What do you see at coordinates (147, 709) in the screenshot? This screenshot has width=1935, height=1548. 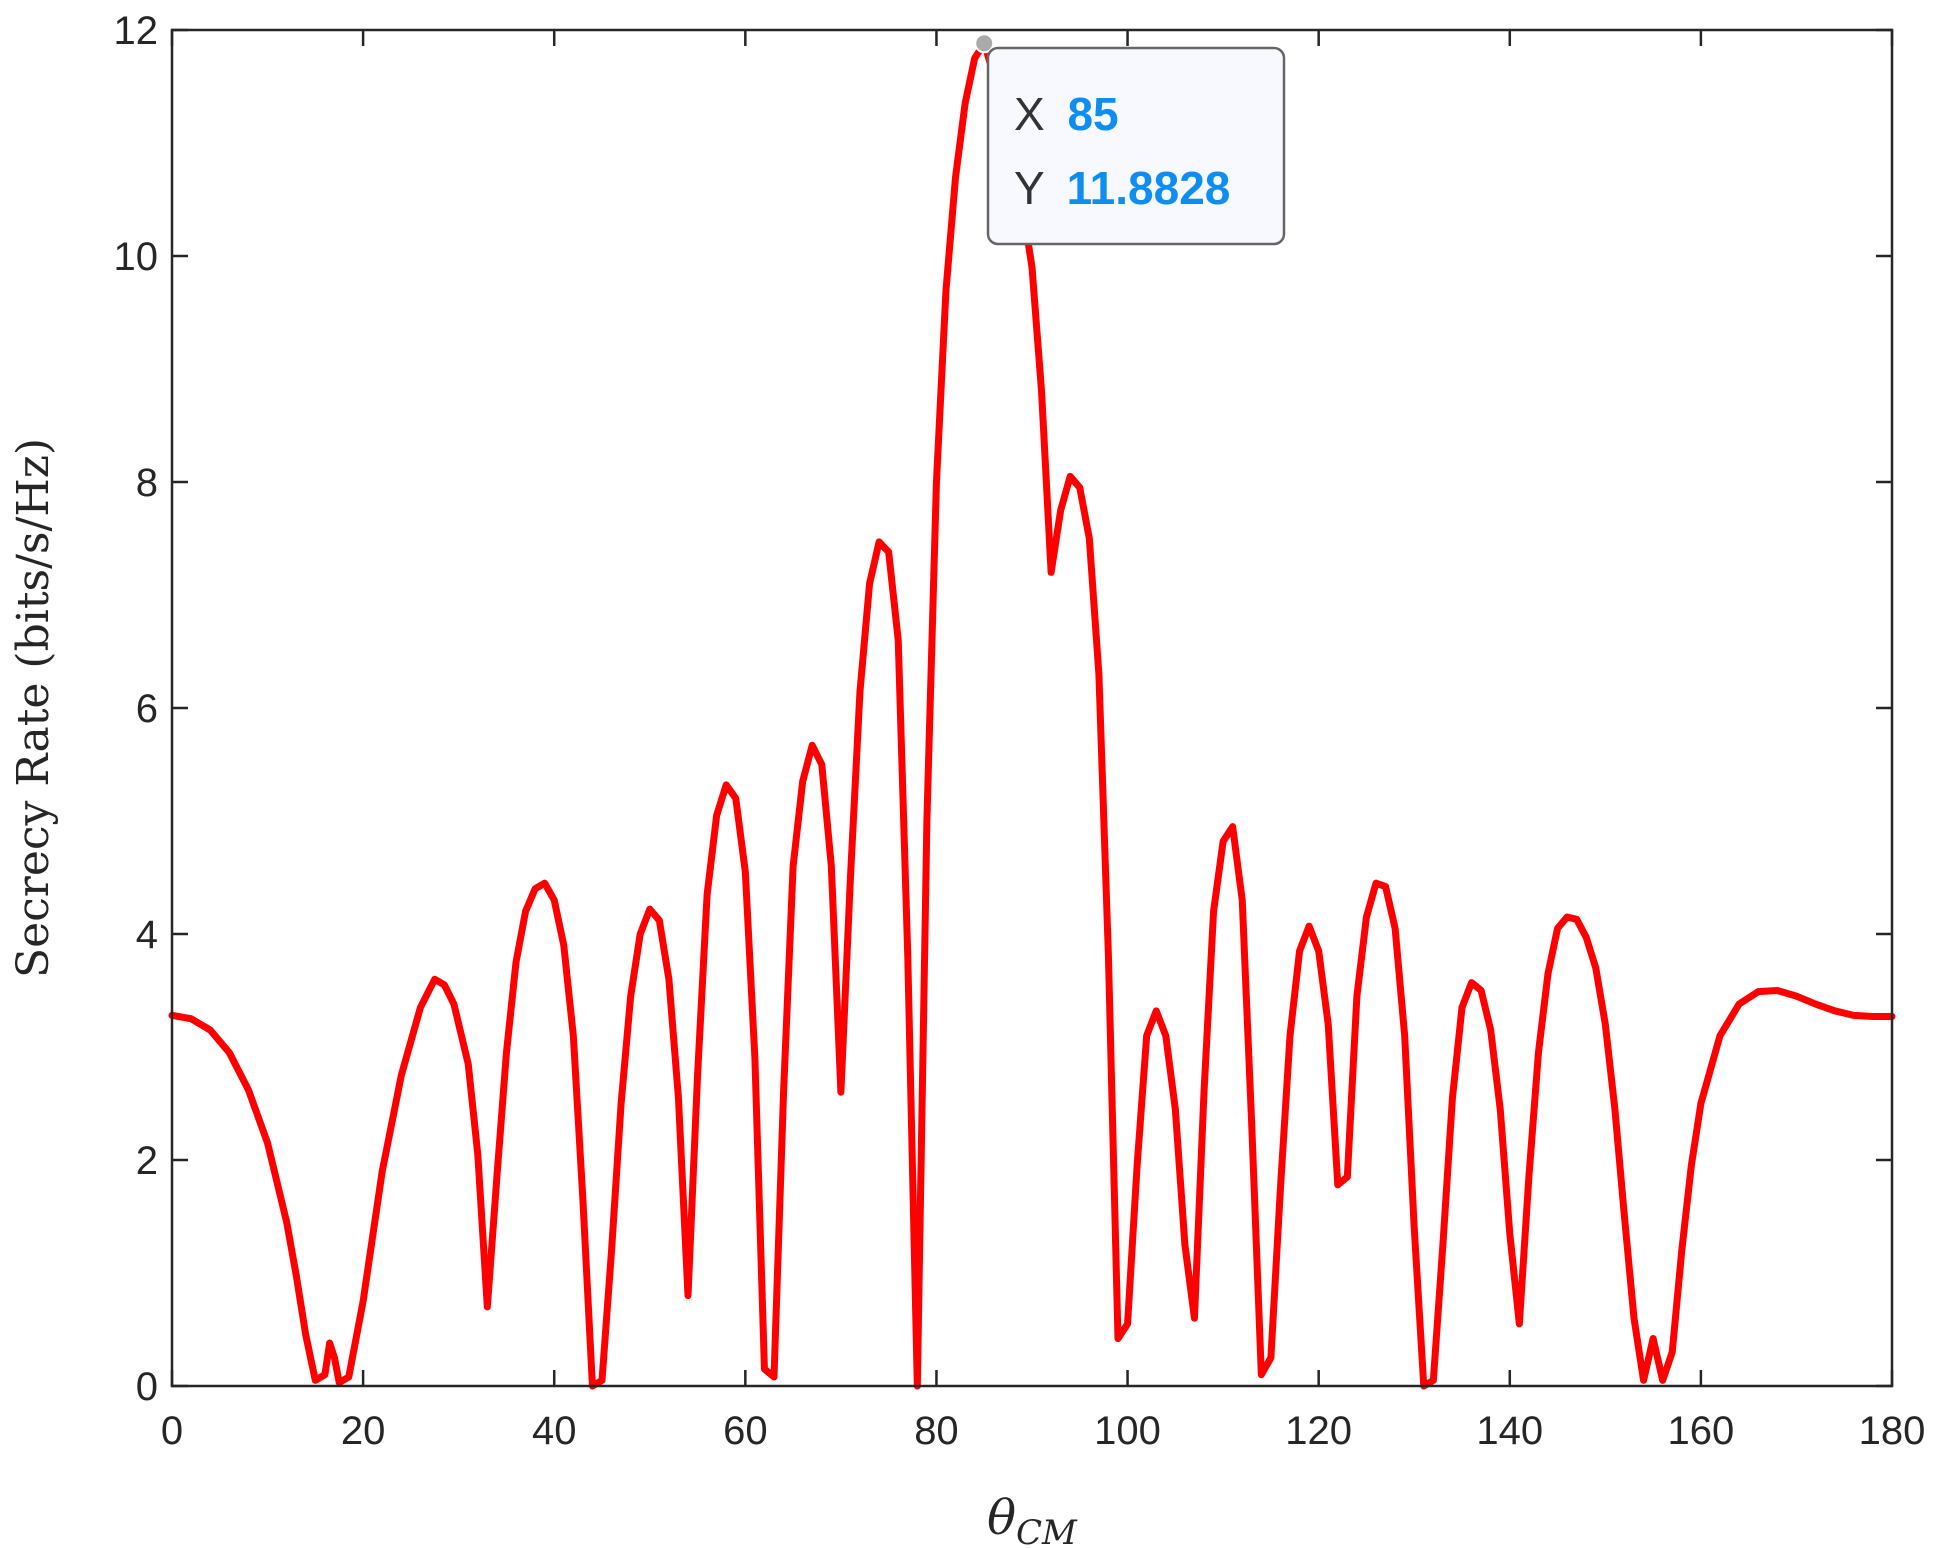 I see `y-tick-label: 6` at bounding box center [147, 709].